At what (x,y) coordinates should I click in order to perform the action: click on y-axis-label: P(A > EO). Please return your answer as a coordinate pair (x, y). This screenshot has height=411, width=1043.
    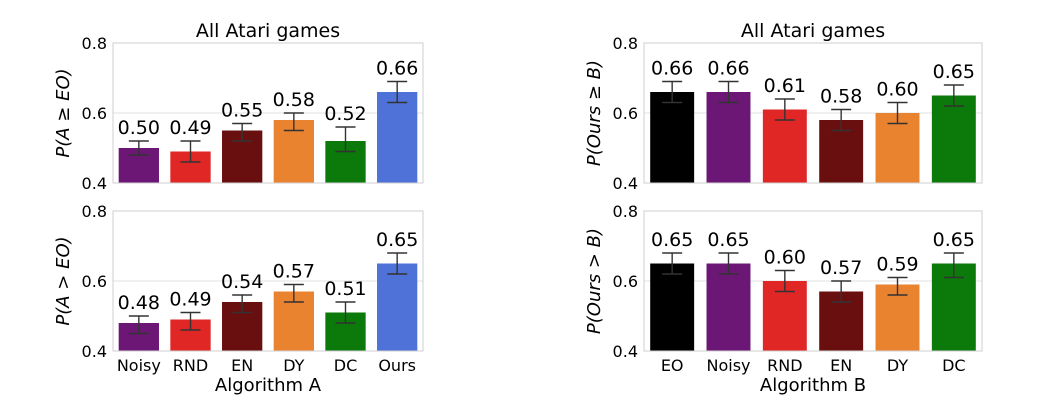
    Looking at the image, I should click on (63, 280).